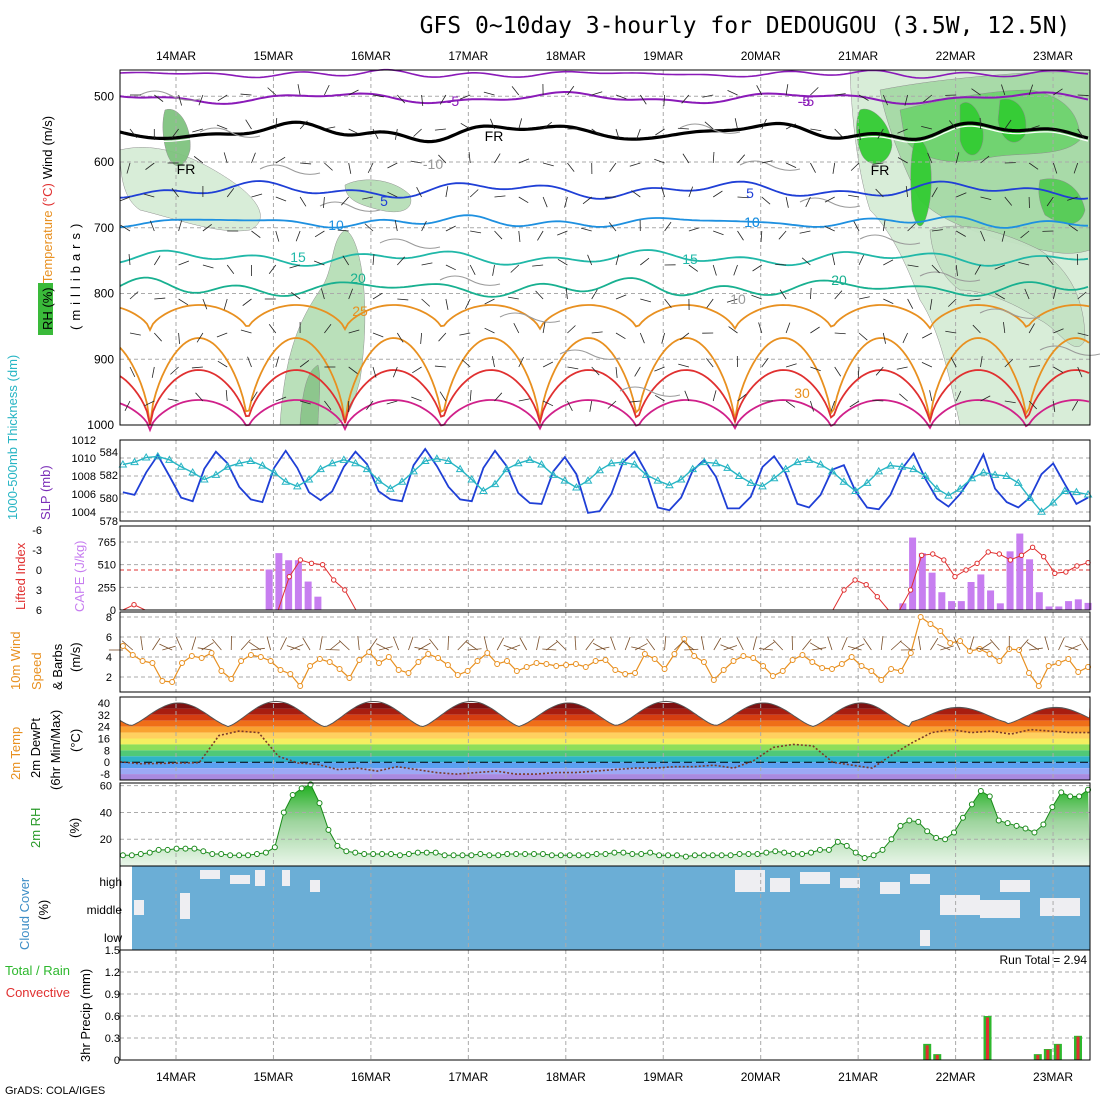 The height and width of the screenshot is (1100, 1100). I want to click on bottom-date-label: 16MAR, so click(371, 1077).